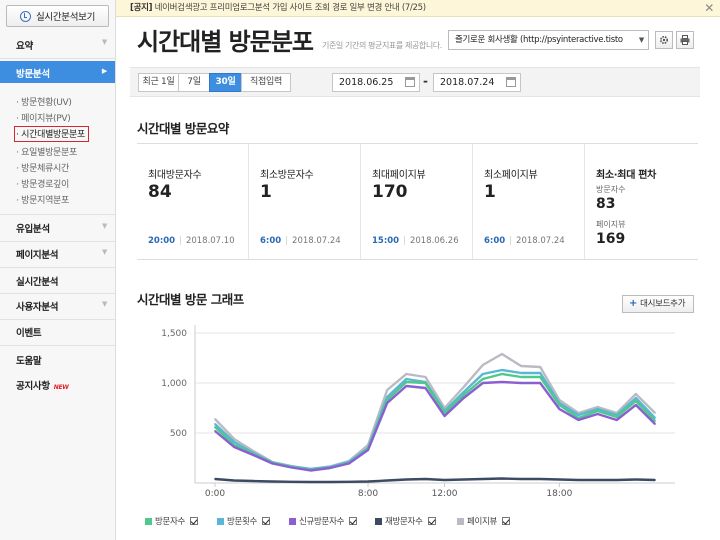 The height and width of the screenshot is (540, 720). I want to click on summary-card-min-pageviews: 최소페이지뷰 1 6:00 | 2018.07.24, so click(529, 201).